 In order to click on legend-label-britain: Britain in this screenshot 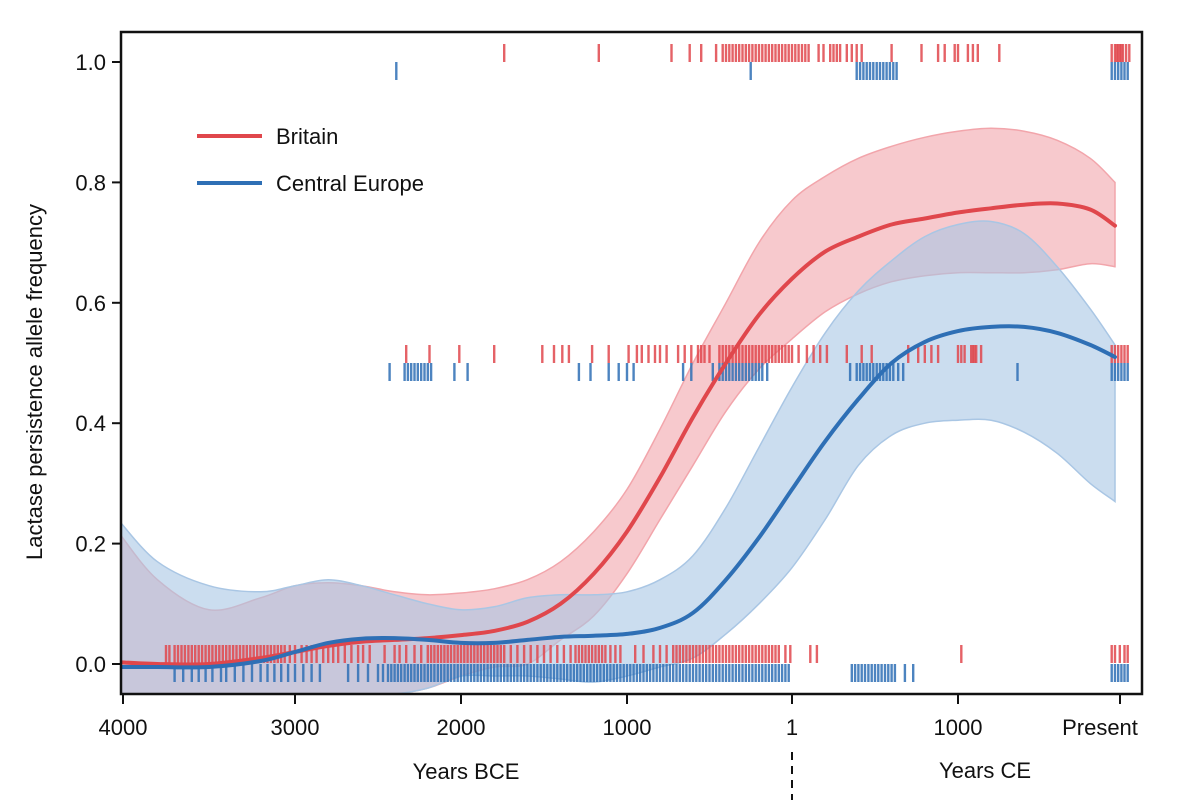, I will do `click(307, 136)`.